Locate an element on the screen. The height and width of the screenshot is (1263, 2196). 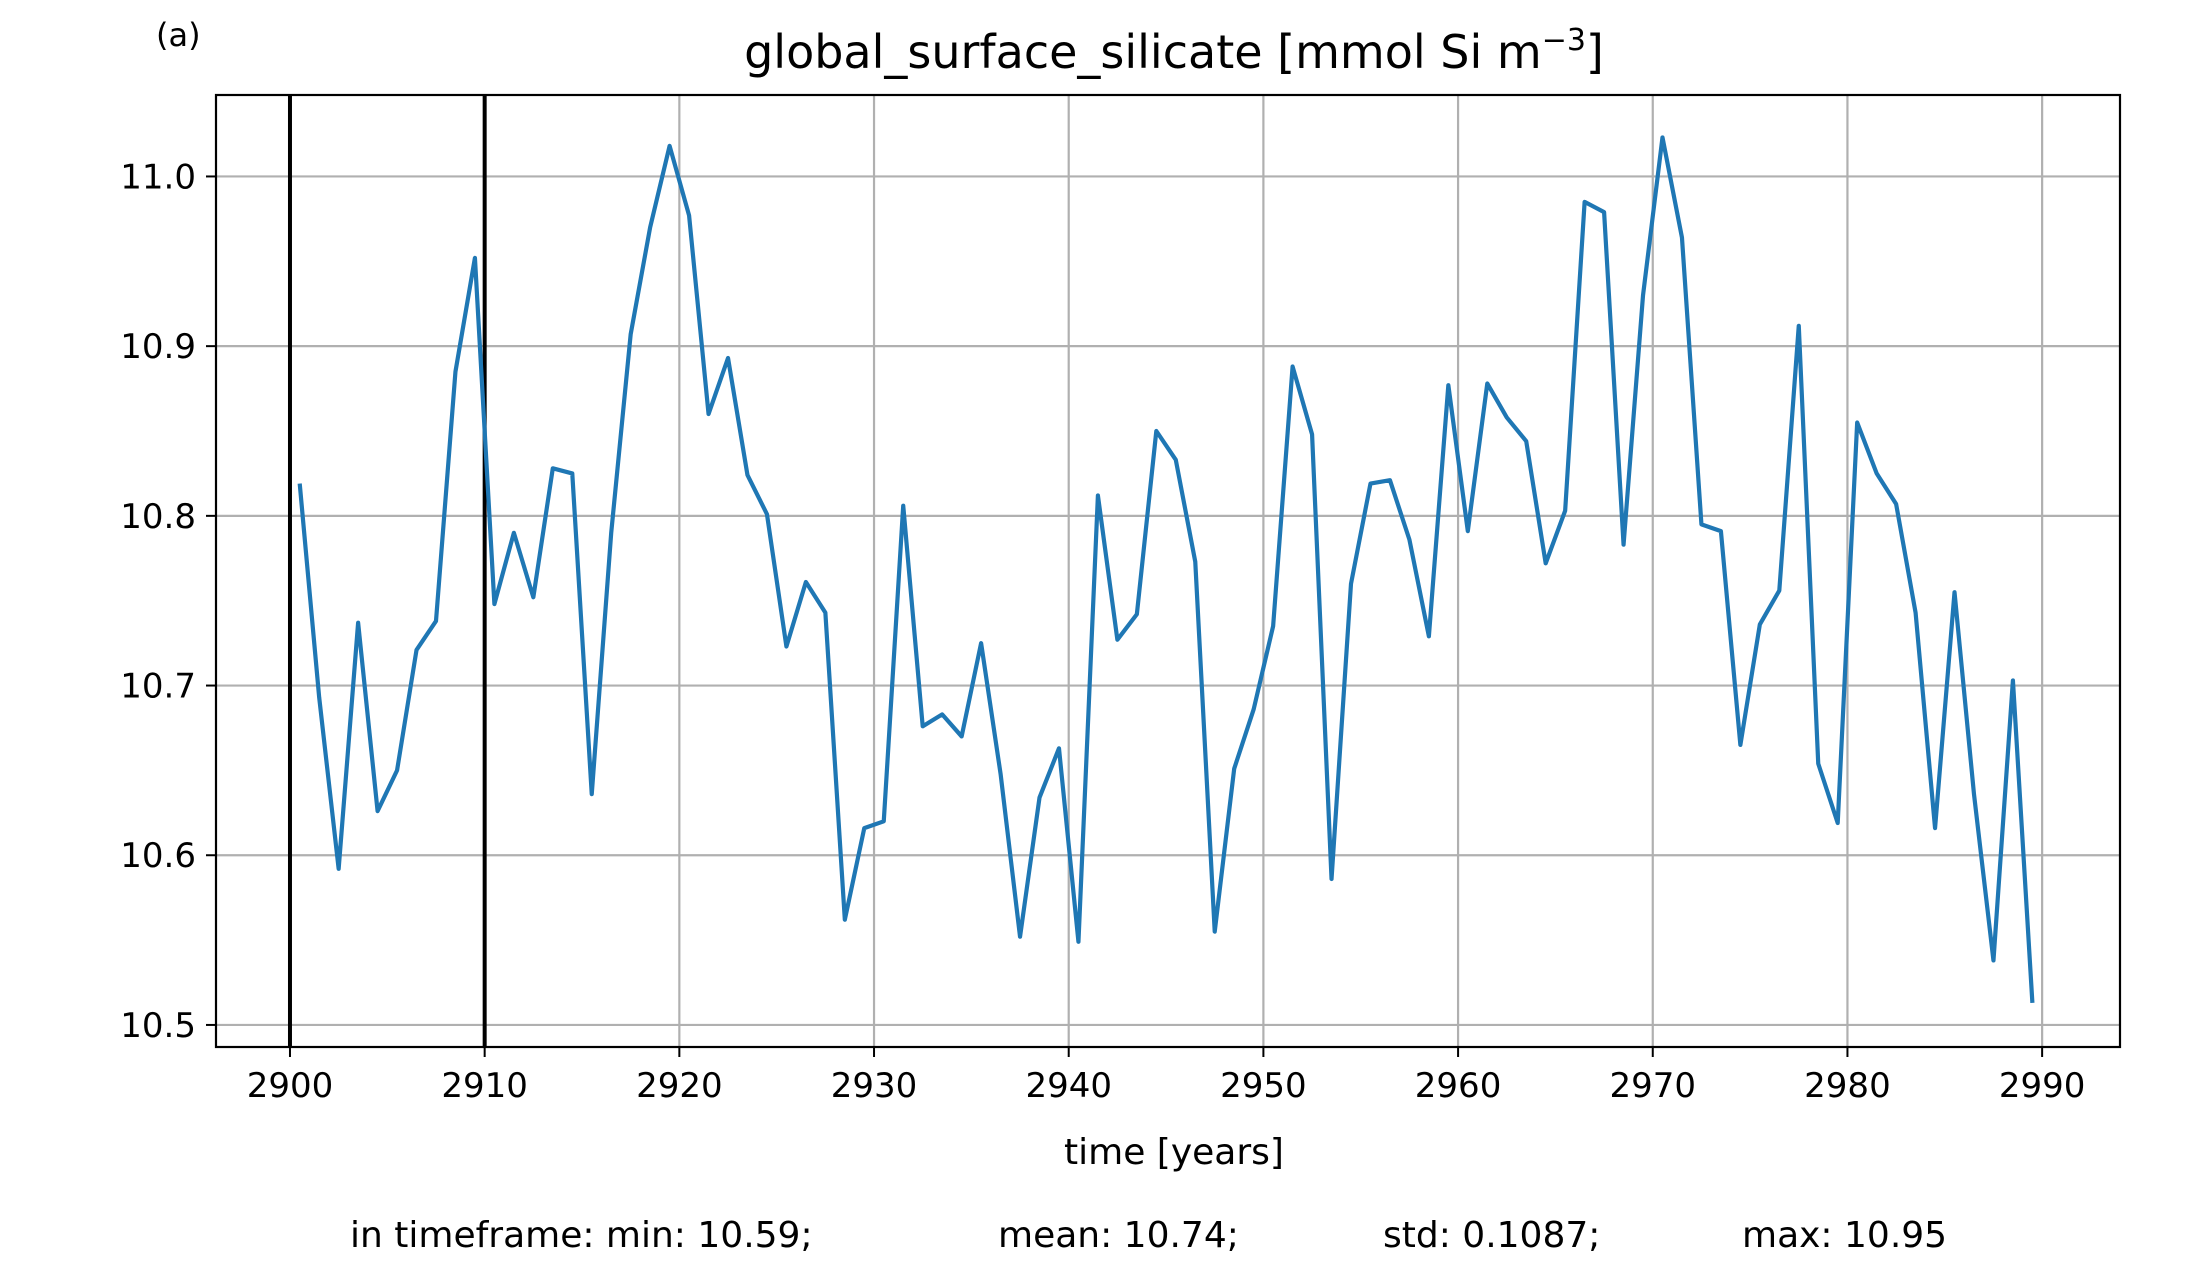
y-tick-label: 10.6 is located at coordinates (158, 856).